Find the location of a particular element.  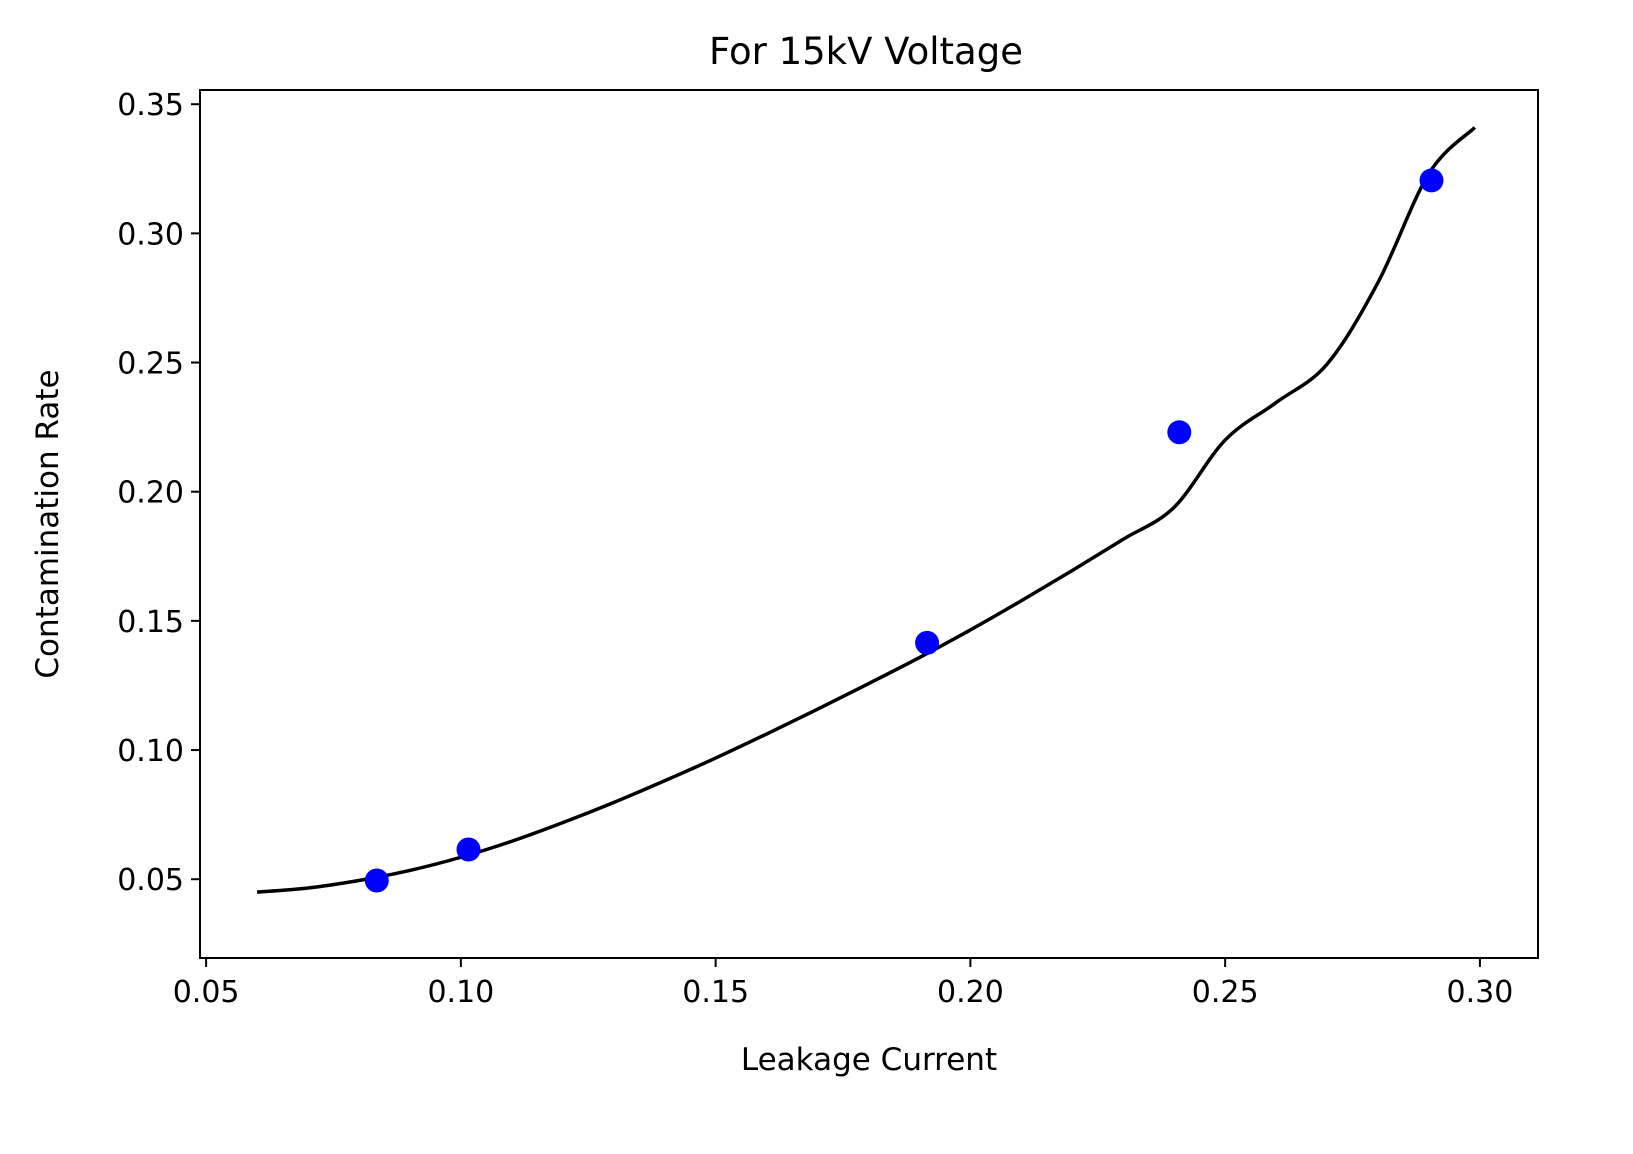

y-tick-label: 0.15 is located at coordinates (150, 622).